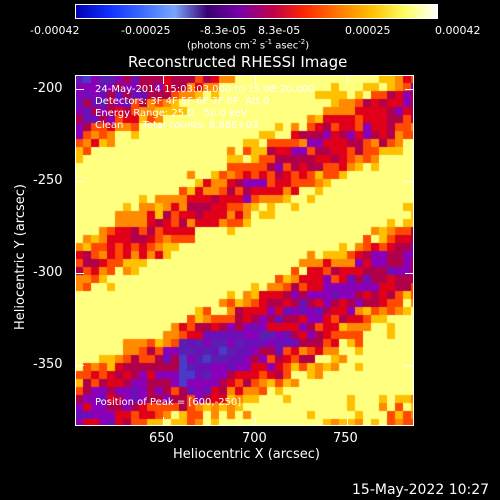 The width and height of the screenshot is (500, 500). I want to click on plot-timestamp: 15-May-2022 10:27, so click(421, 490).